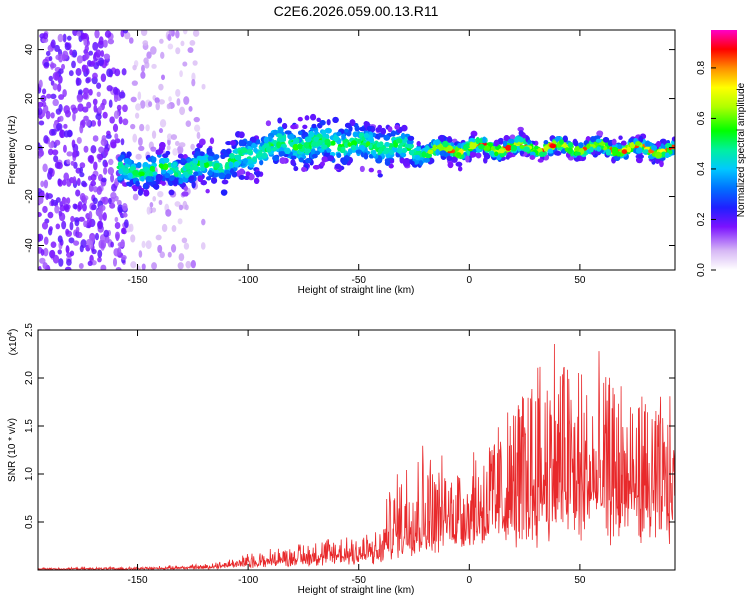 This screenshot has height=600, width=750. Describe the element at coordinates (470, 580) in the screenshot. I see `x-tick-label: 0` at that location.